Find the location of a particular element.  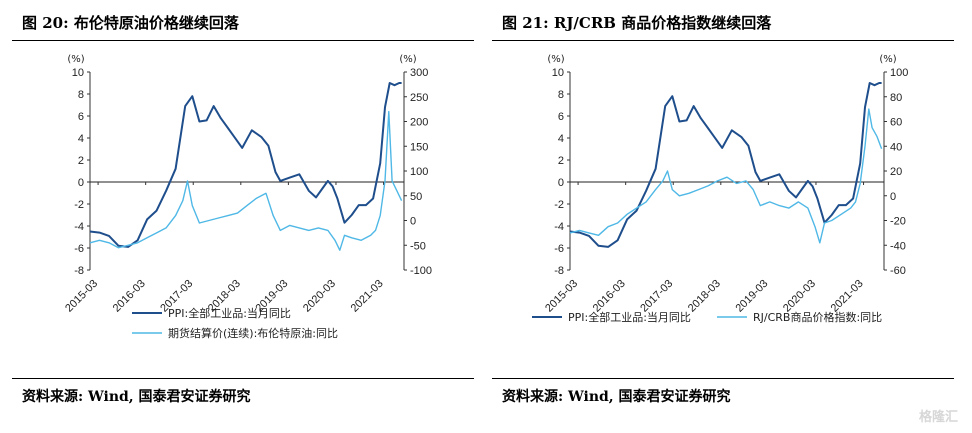

x-tick-label: 2018-03 is located at coordinates (704, 296).